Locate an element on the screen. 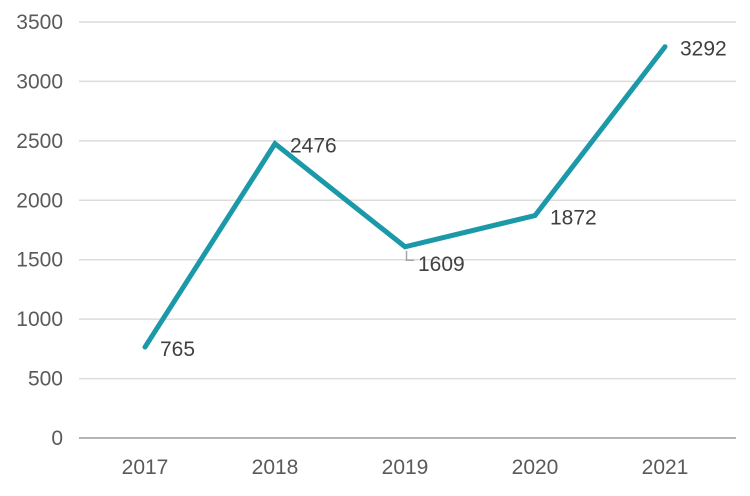  y-axis-tick-label: 1000 is located at coordinates (39, 319).